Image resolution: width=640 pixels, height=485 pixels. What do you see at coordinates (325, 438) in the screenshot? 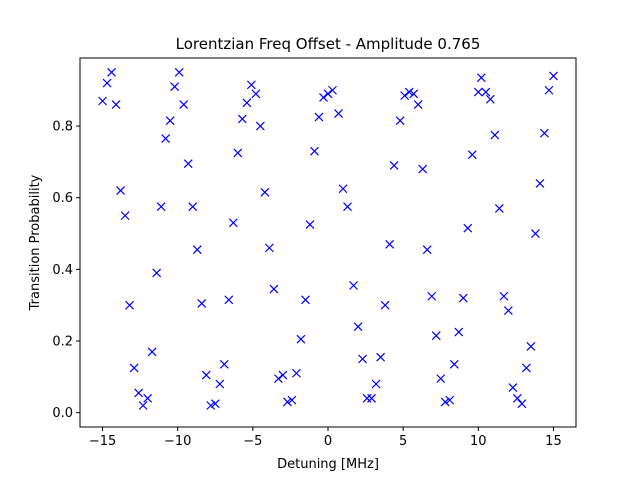
I see `x-axis-ticks: −15 −10 −5 0 5 10 15` at bounding box center [325, 438].